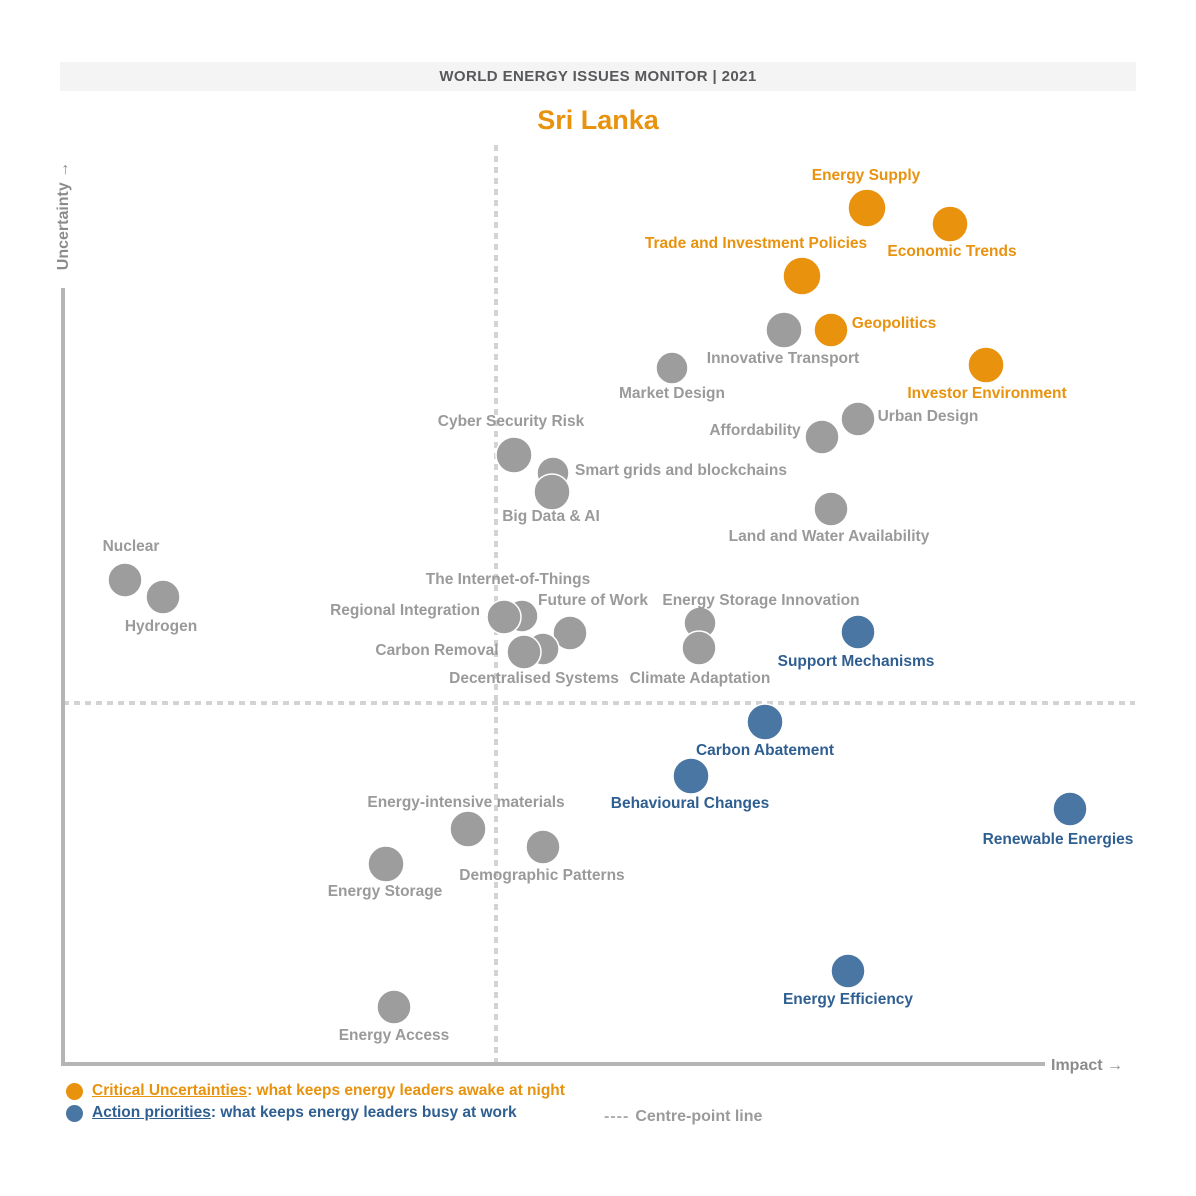  Describe the element at coordinates (74, 1113) in the screenshot. I see `action-priorities-dot-icon` at that location.